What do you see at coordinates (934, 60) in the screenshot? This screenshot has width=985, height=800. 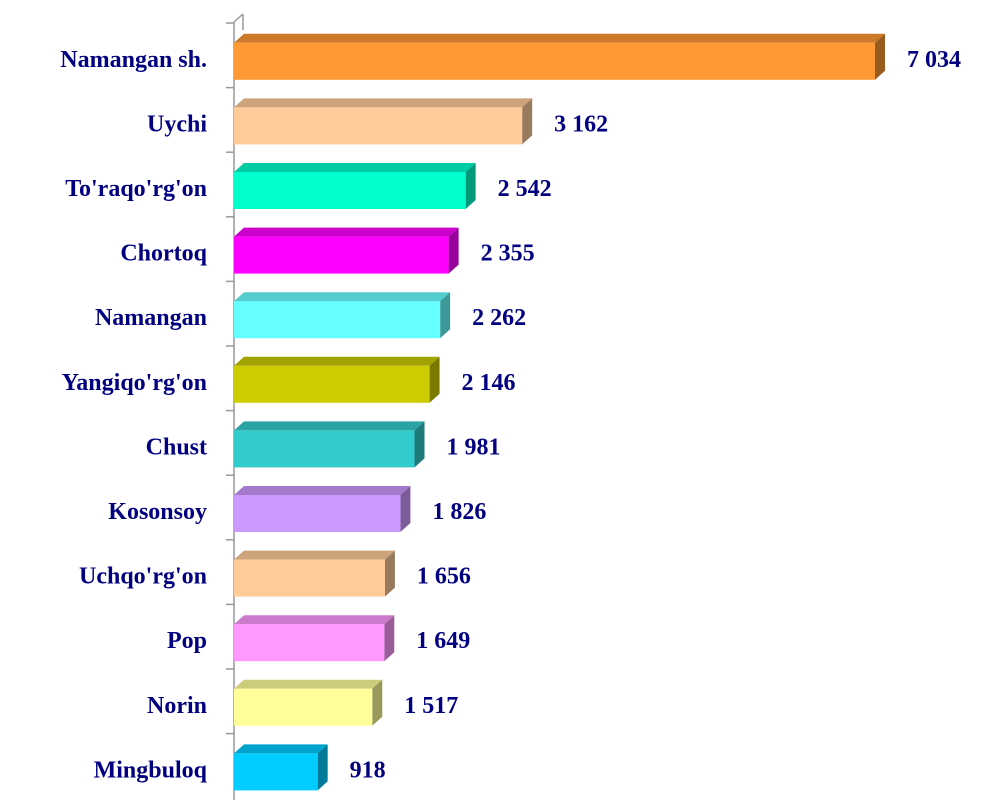 I see `value-label: 7 034` at bounding box center [934, 60].